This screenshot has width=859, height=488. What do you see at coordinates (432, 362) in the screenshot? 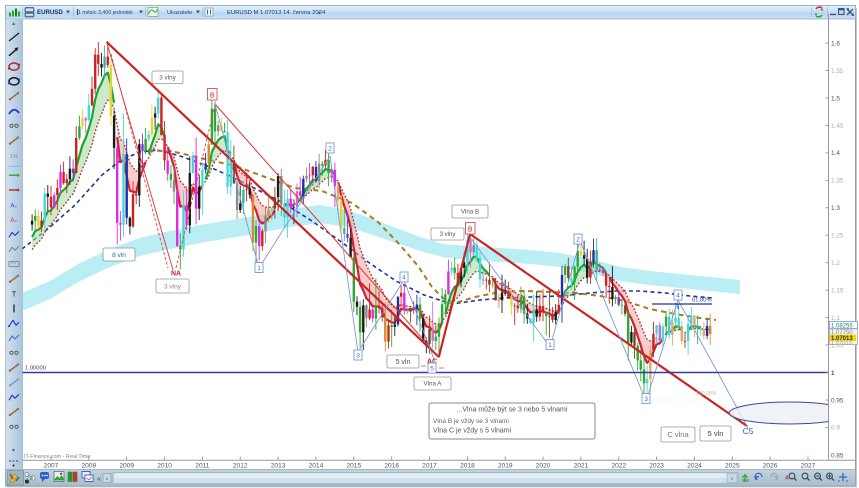
I see `svg-text: AC` at bounding box center [432, 362].